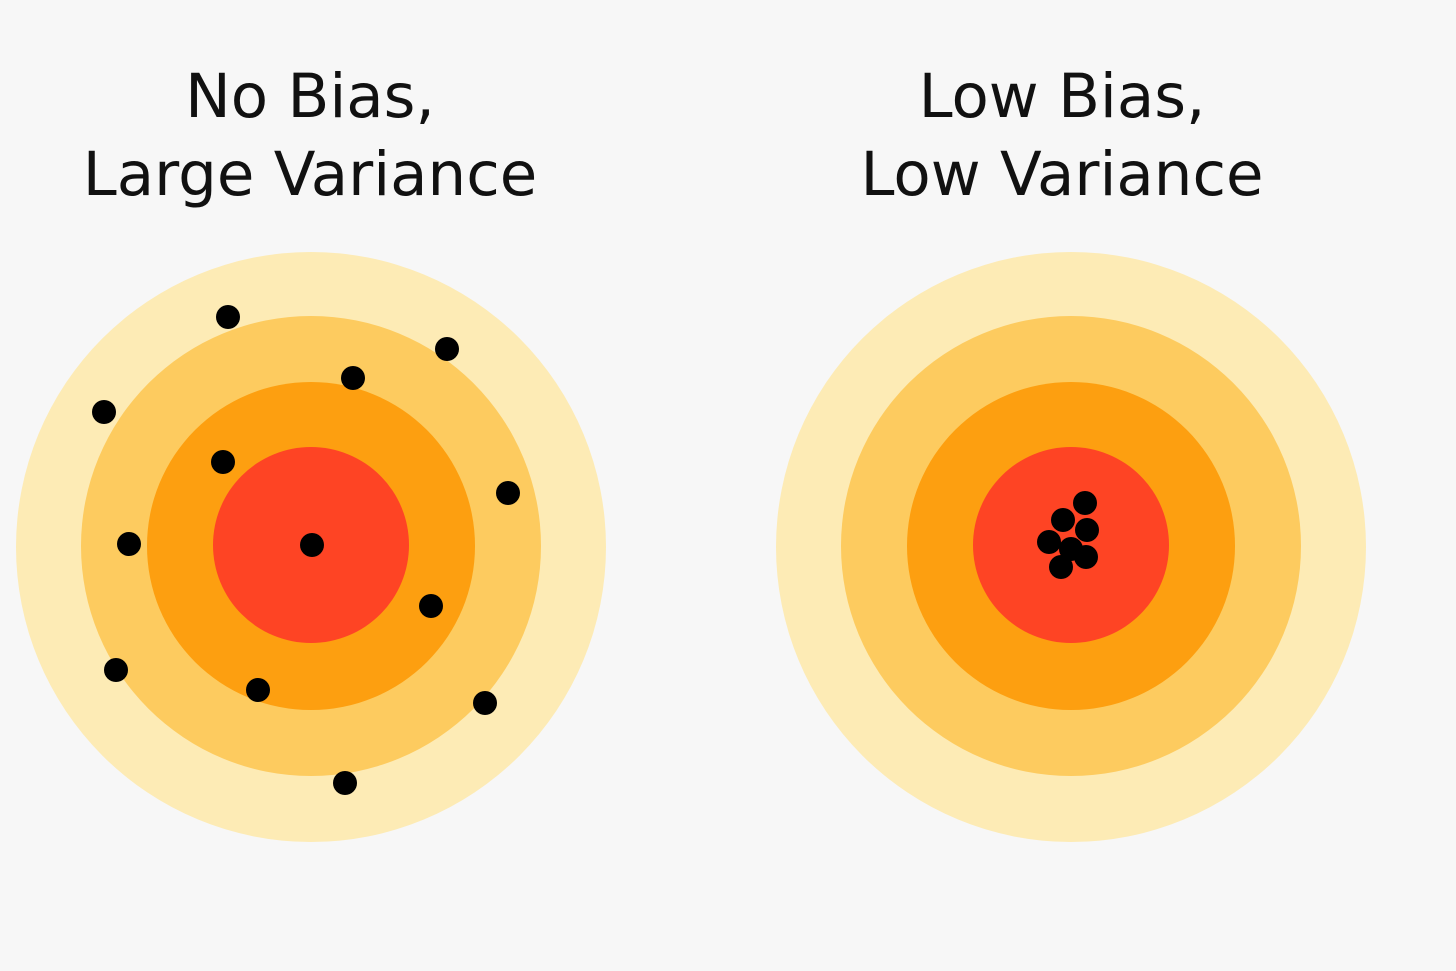  I want to click on left-title-line2: Large Variance, so click(310, 174).